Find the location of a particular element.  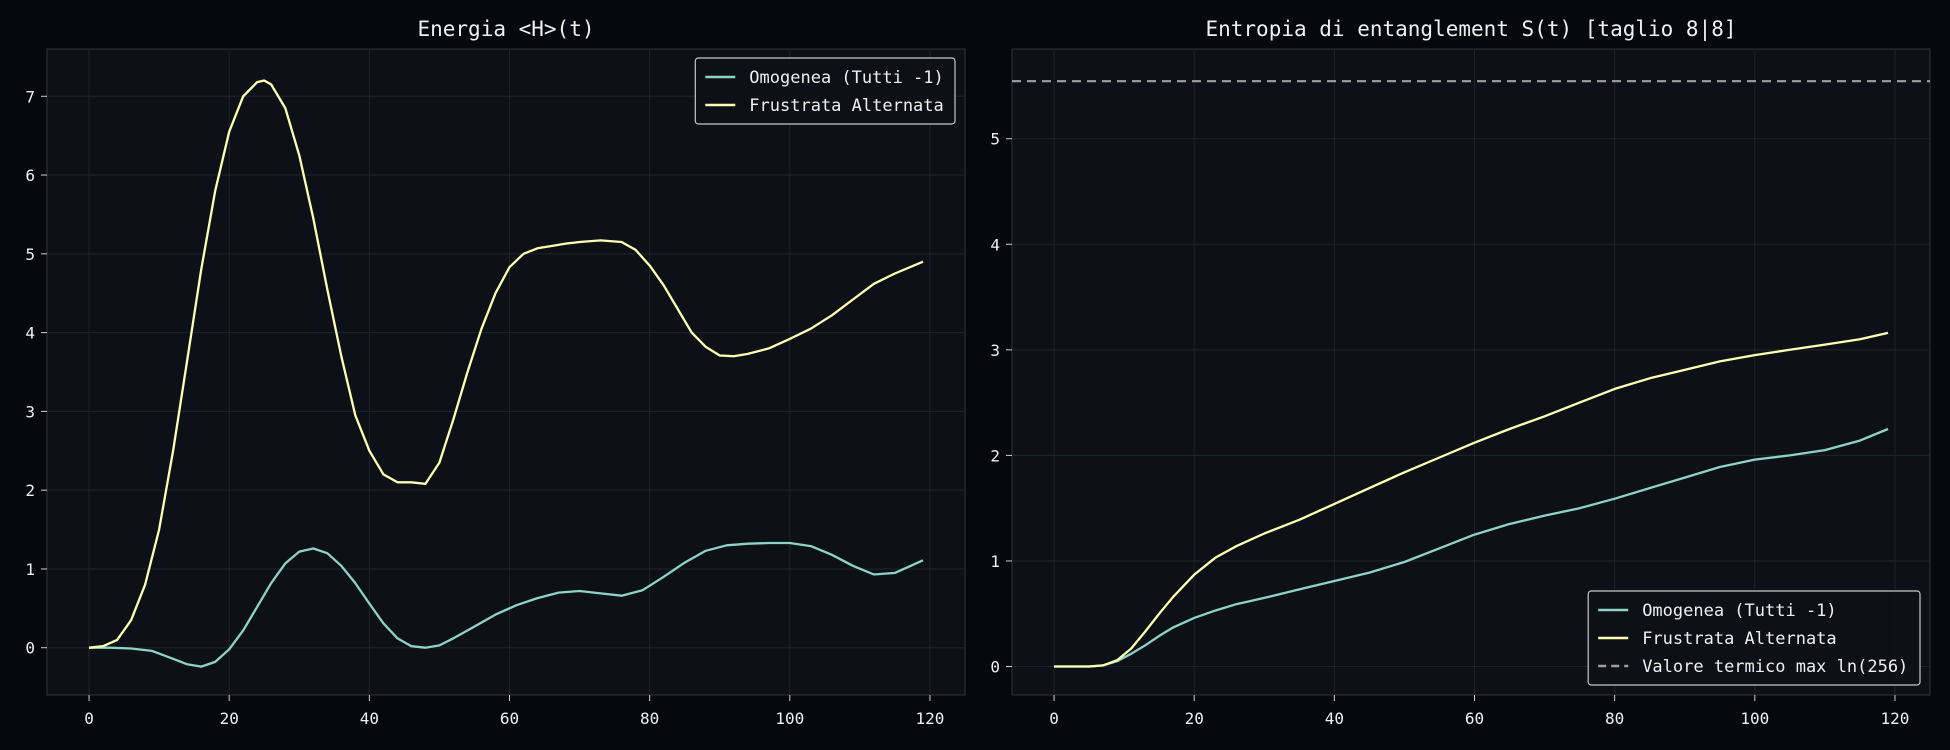

energy-x-tick-label: 0 is located at coordinates (89, 718).